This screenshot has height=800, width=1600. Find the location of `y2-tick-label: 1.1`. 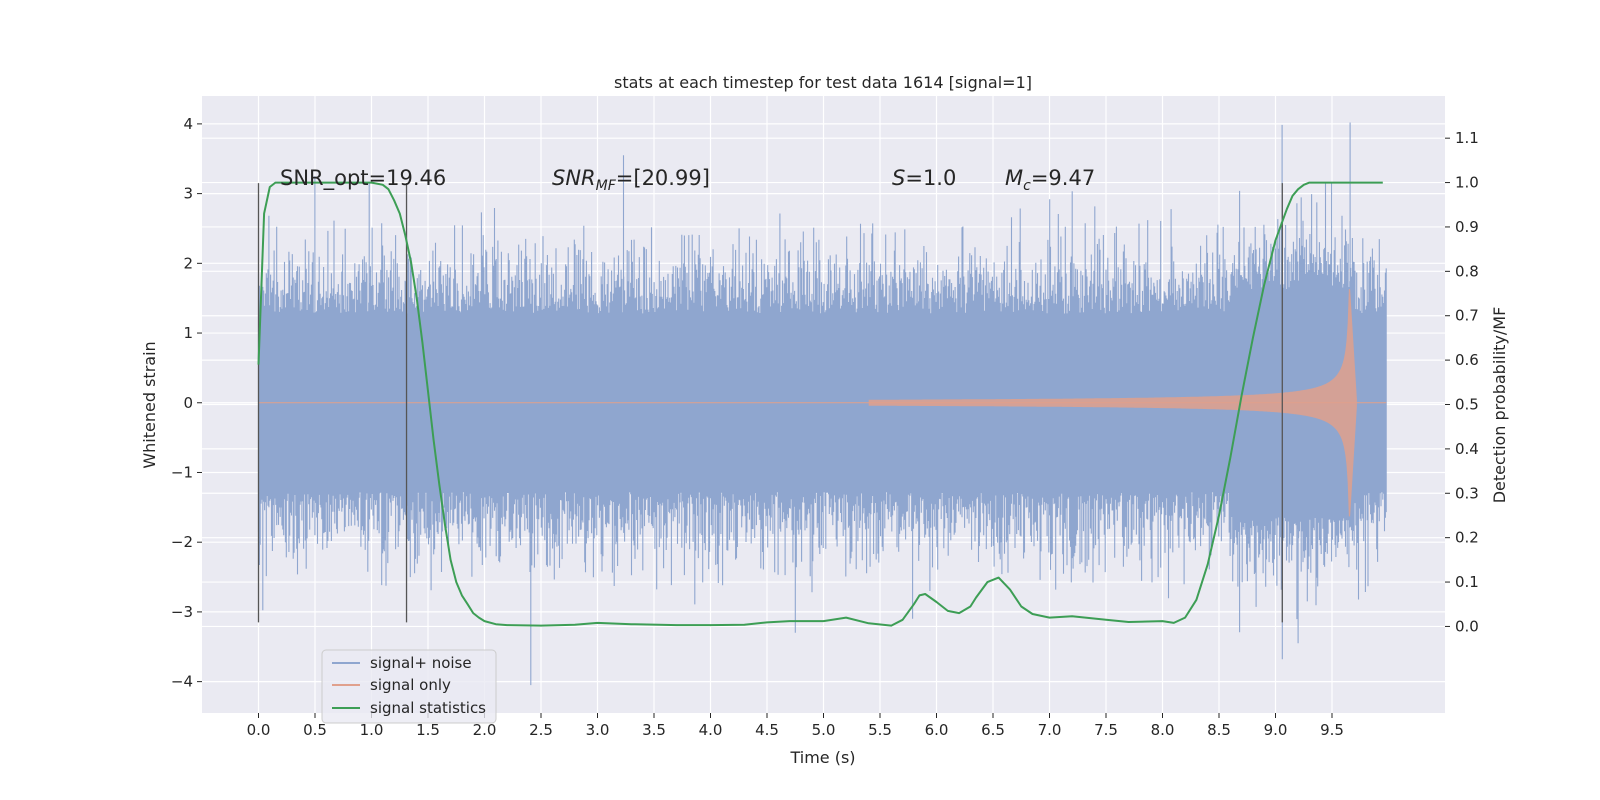

y2-tick-label: 1.1 is located at coordinates (1467, 138).